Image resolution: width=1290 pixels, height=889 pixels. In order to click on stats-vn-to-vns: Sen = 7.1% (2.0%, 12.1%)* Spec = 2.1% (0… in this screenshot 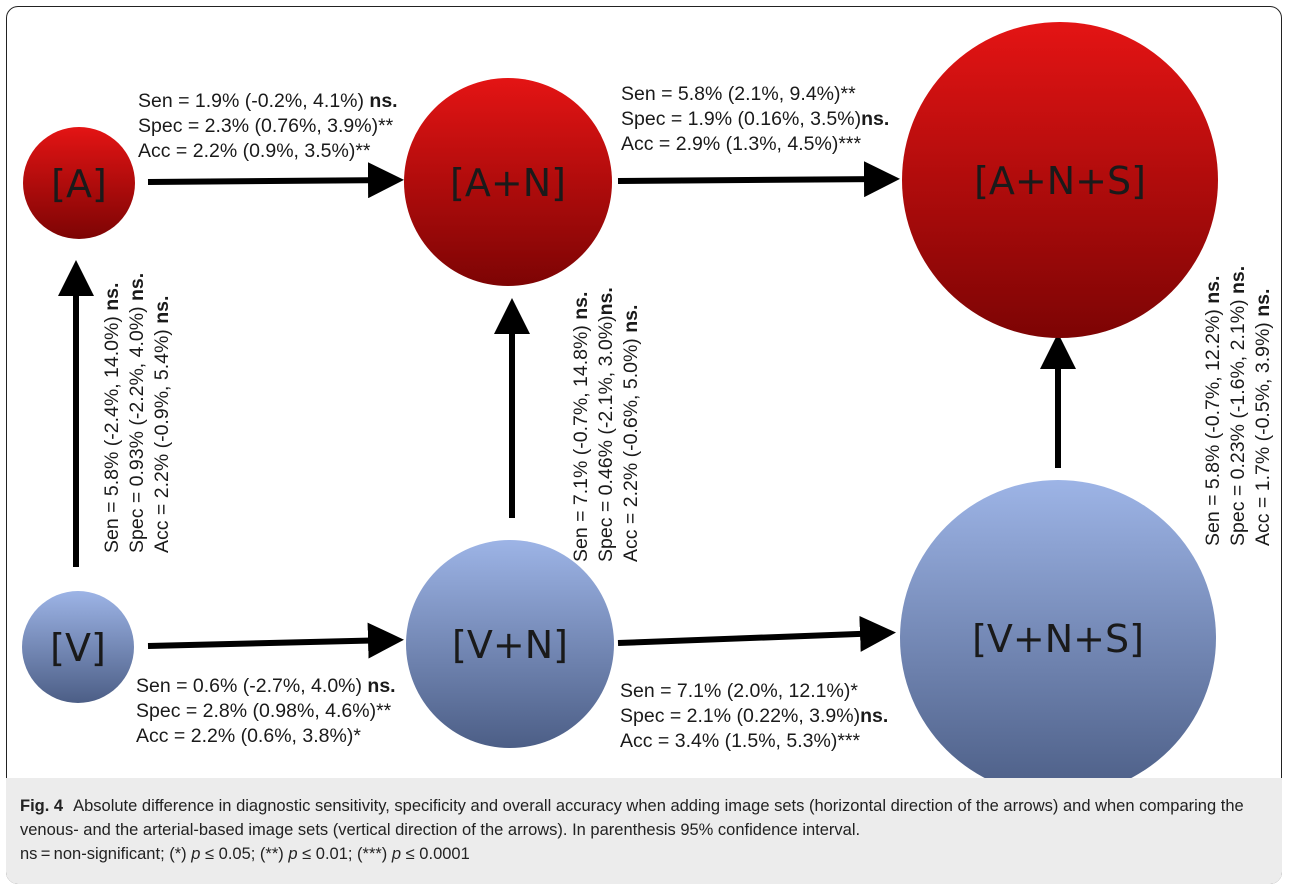, I will do `click(754, 716)`.